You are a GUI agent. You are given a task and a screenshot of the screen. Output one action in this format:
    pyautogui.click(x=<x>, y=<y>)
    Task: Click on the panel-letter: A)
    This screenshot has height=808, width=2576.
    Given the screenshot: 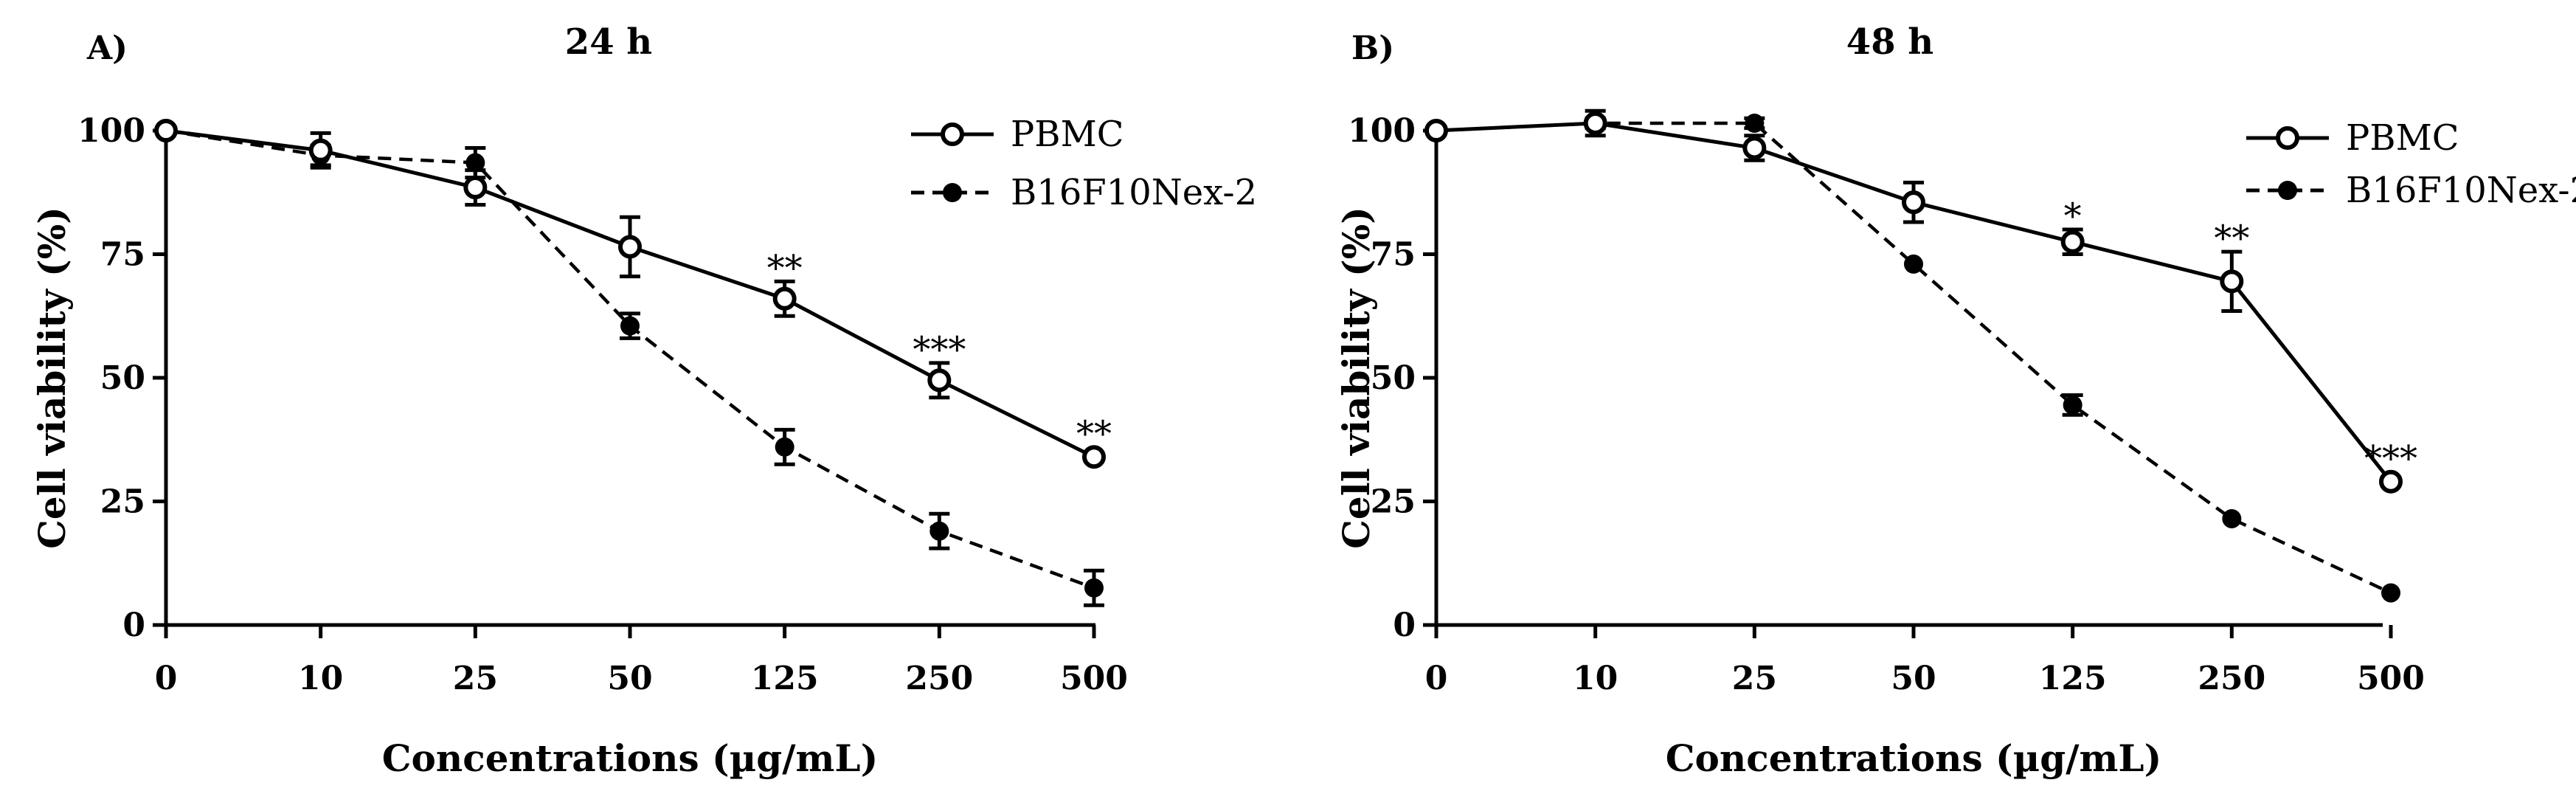 What is the action you would take?
    pyautogui.click(x=107, y=48)
    